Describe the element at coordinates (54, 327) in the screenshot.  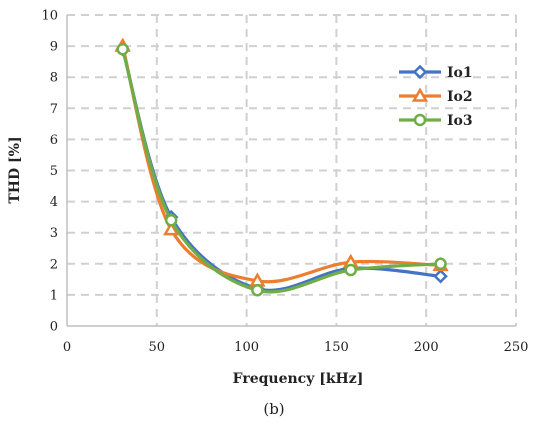
I see `y-tick-label: 0` at that location.